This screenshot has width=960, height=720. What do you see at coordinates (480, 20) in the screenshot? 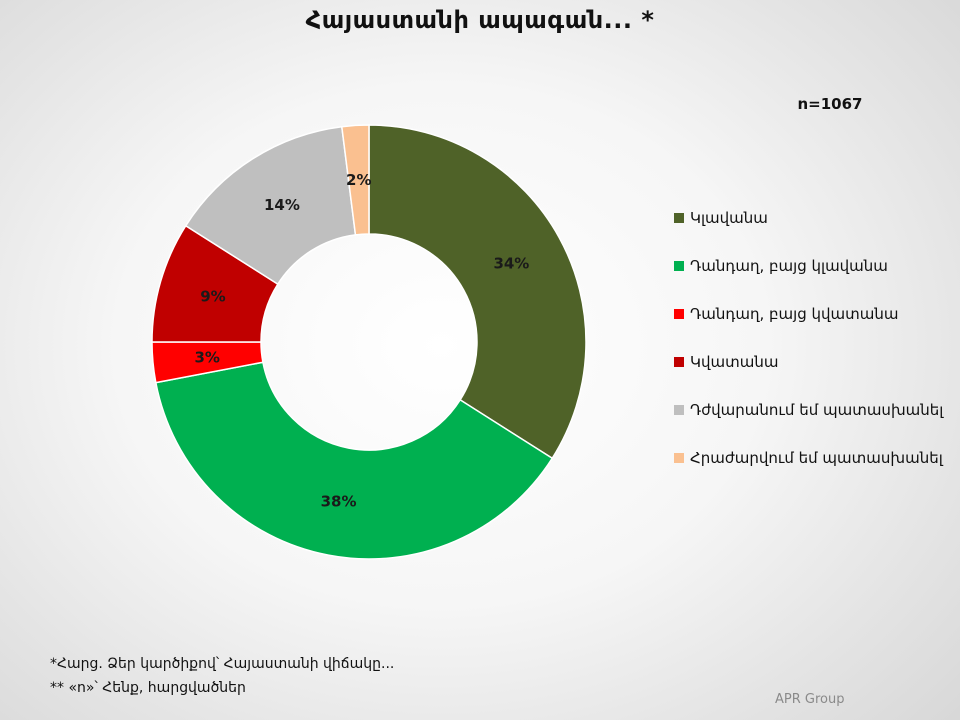
I see `chart-title: Հայաստանի ապագան... *` at bounding box center [480, 20].